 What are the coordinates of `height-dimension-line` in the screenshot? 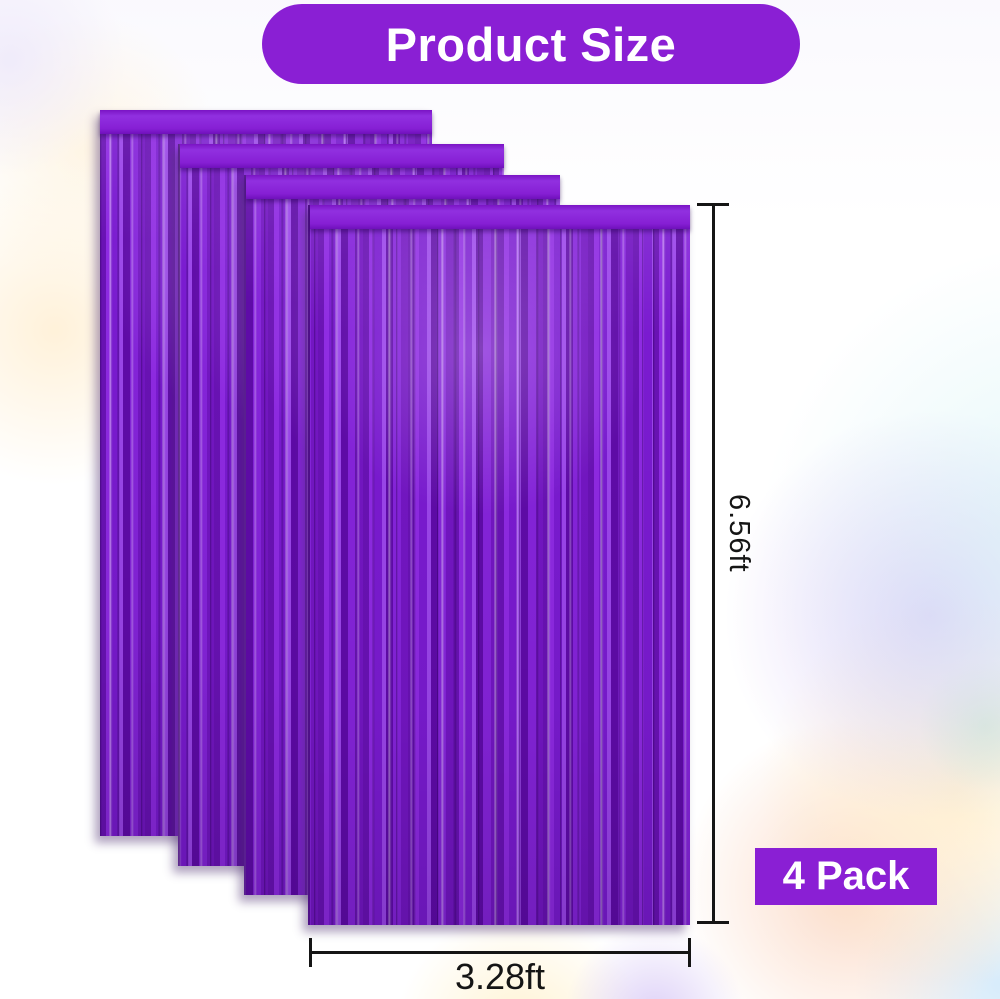 It's located at (713, 564).